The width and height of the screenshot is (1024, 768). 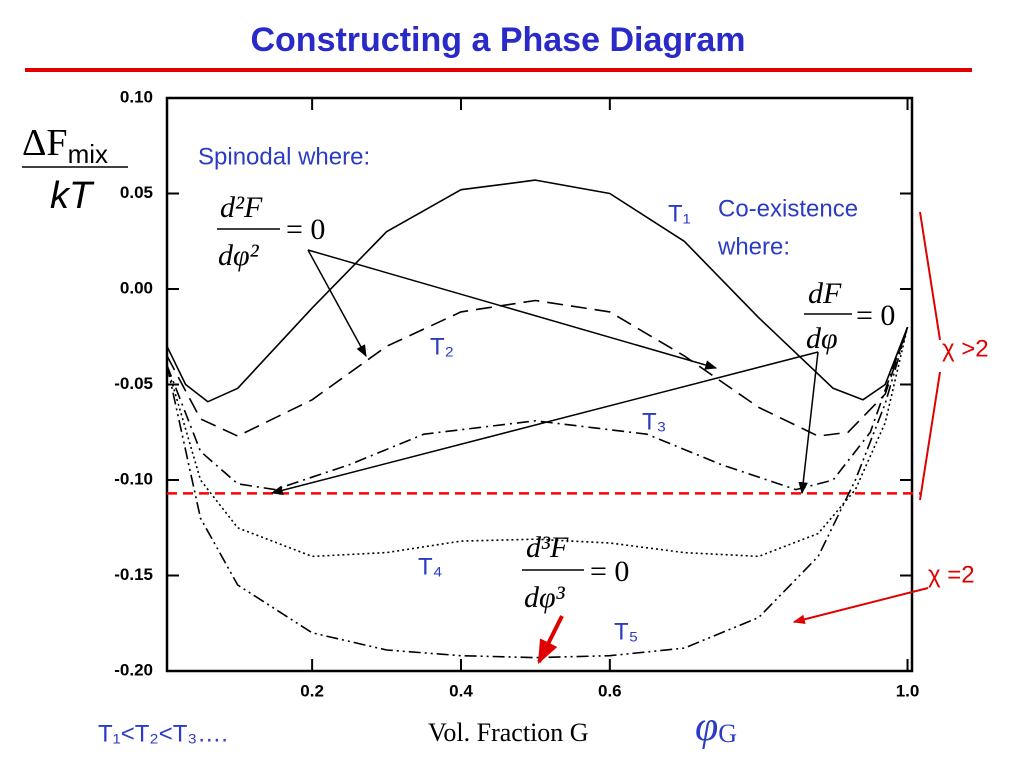 What do you see at coordinates (241, 207) in the screenshot?
I see `formula-num: d²F` at bounding box center [241, 207].